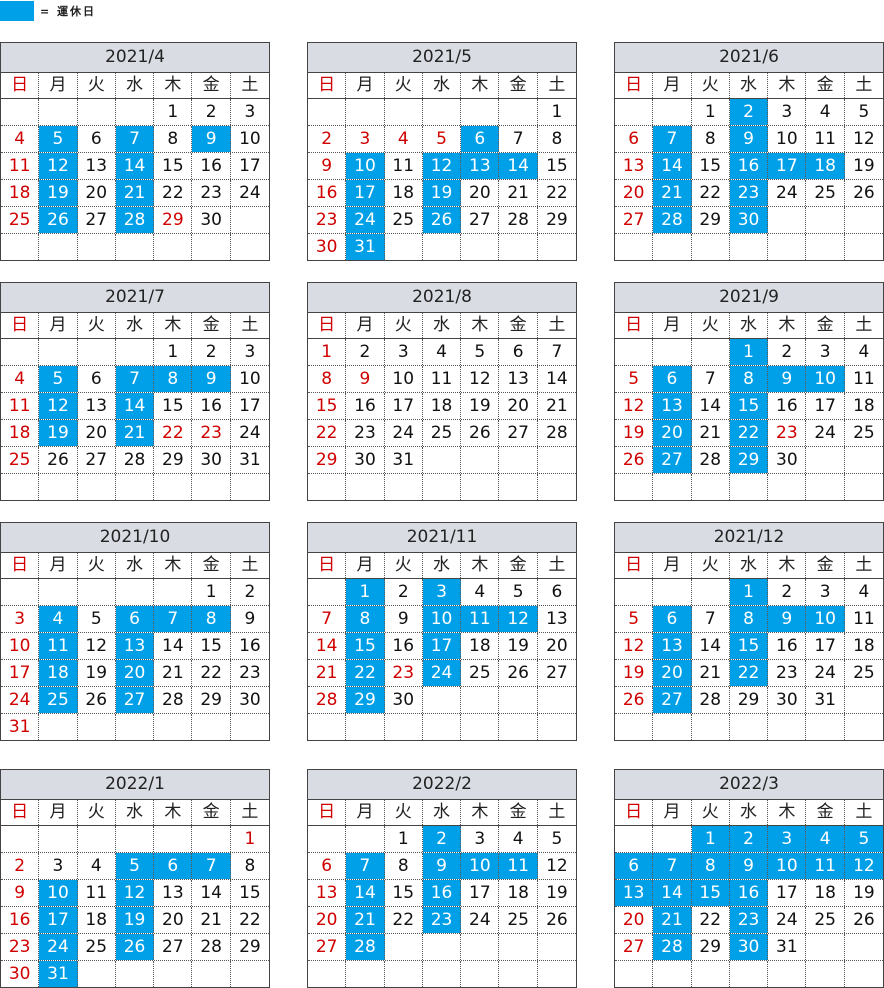 The width and height of the screenshot is (884, 988). What do you see at coordinates (135, 298) in the screenshot?
I see `month-title: 2021/7` at bounding box center [135, 298].